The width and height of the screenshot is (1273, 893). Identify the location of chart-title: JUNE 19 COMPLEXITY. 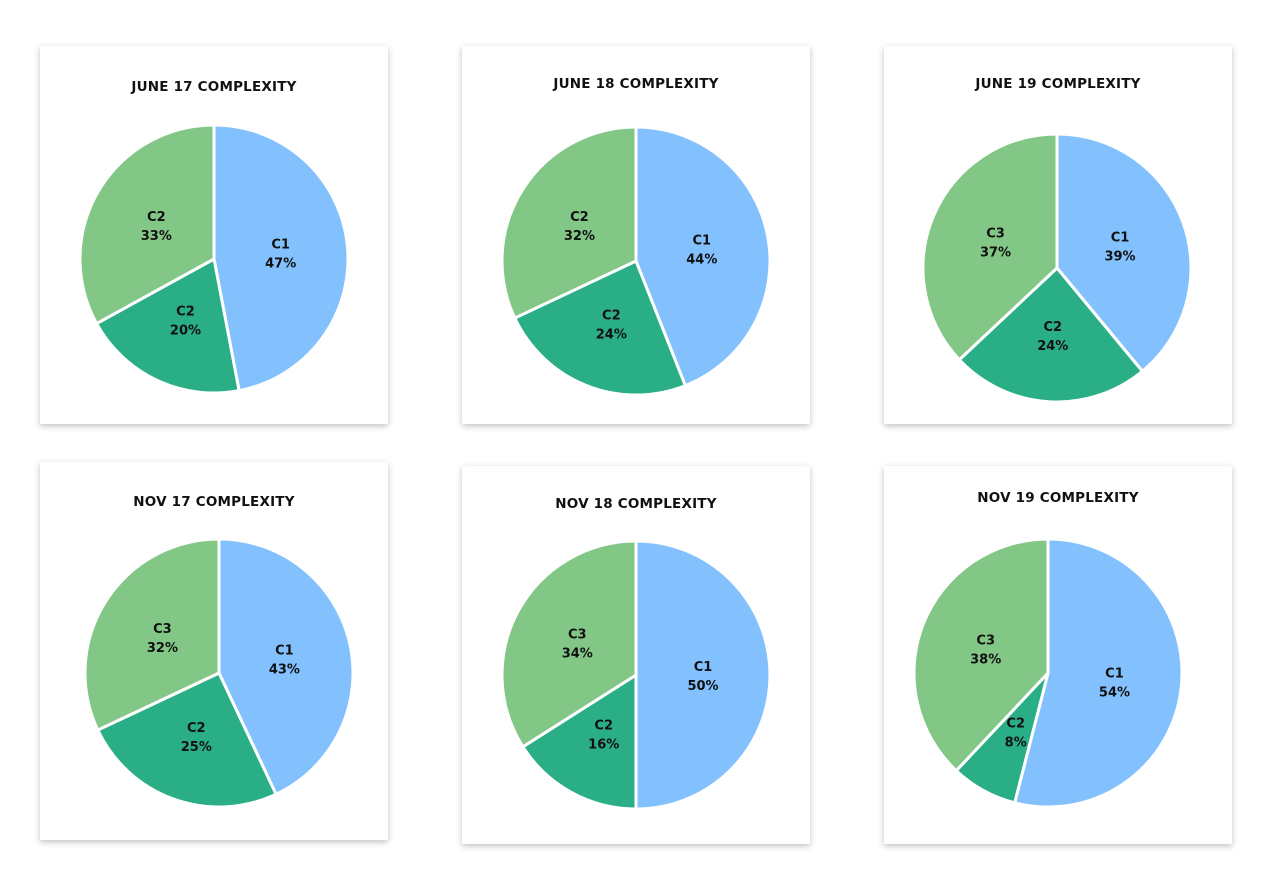
(1058, 84).